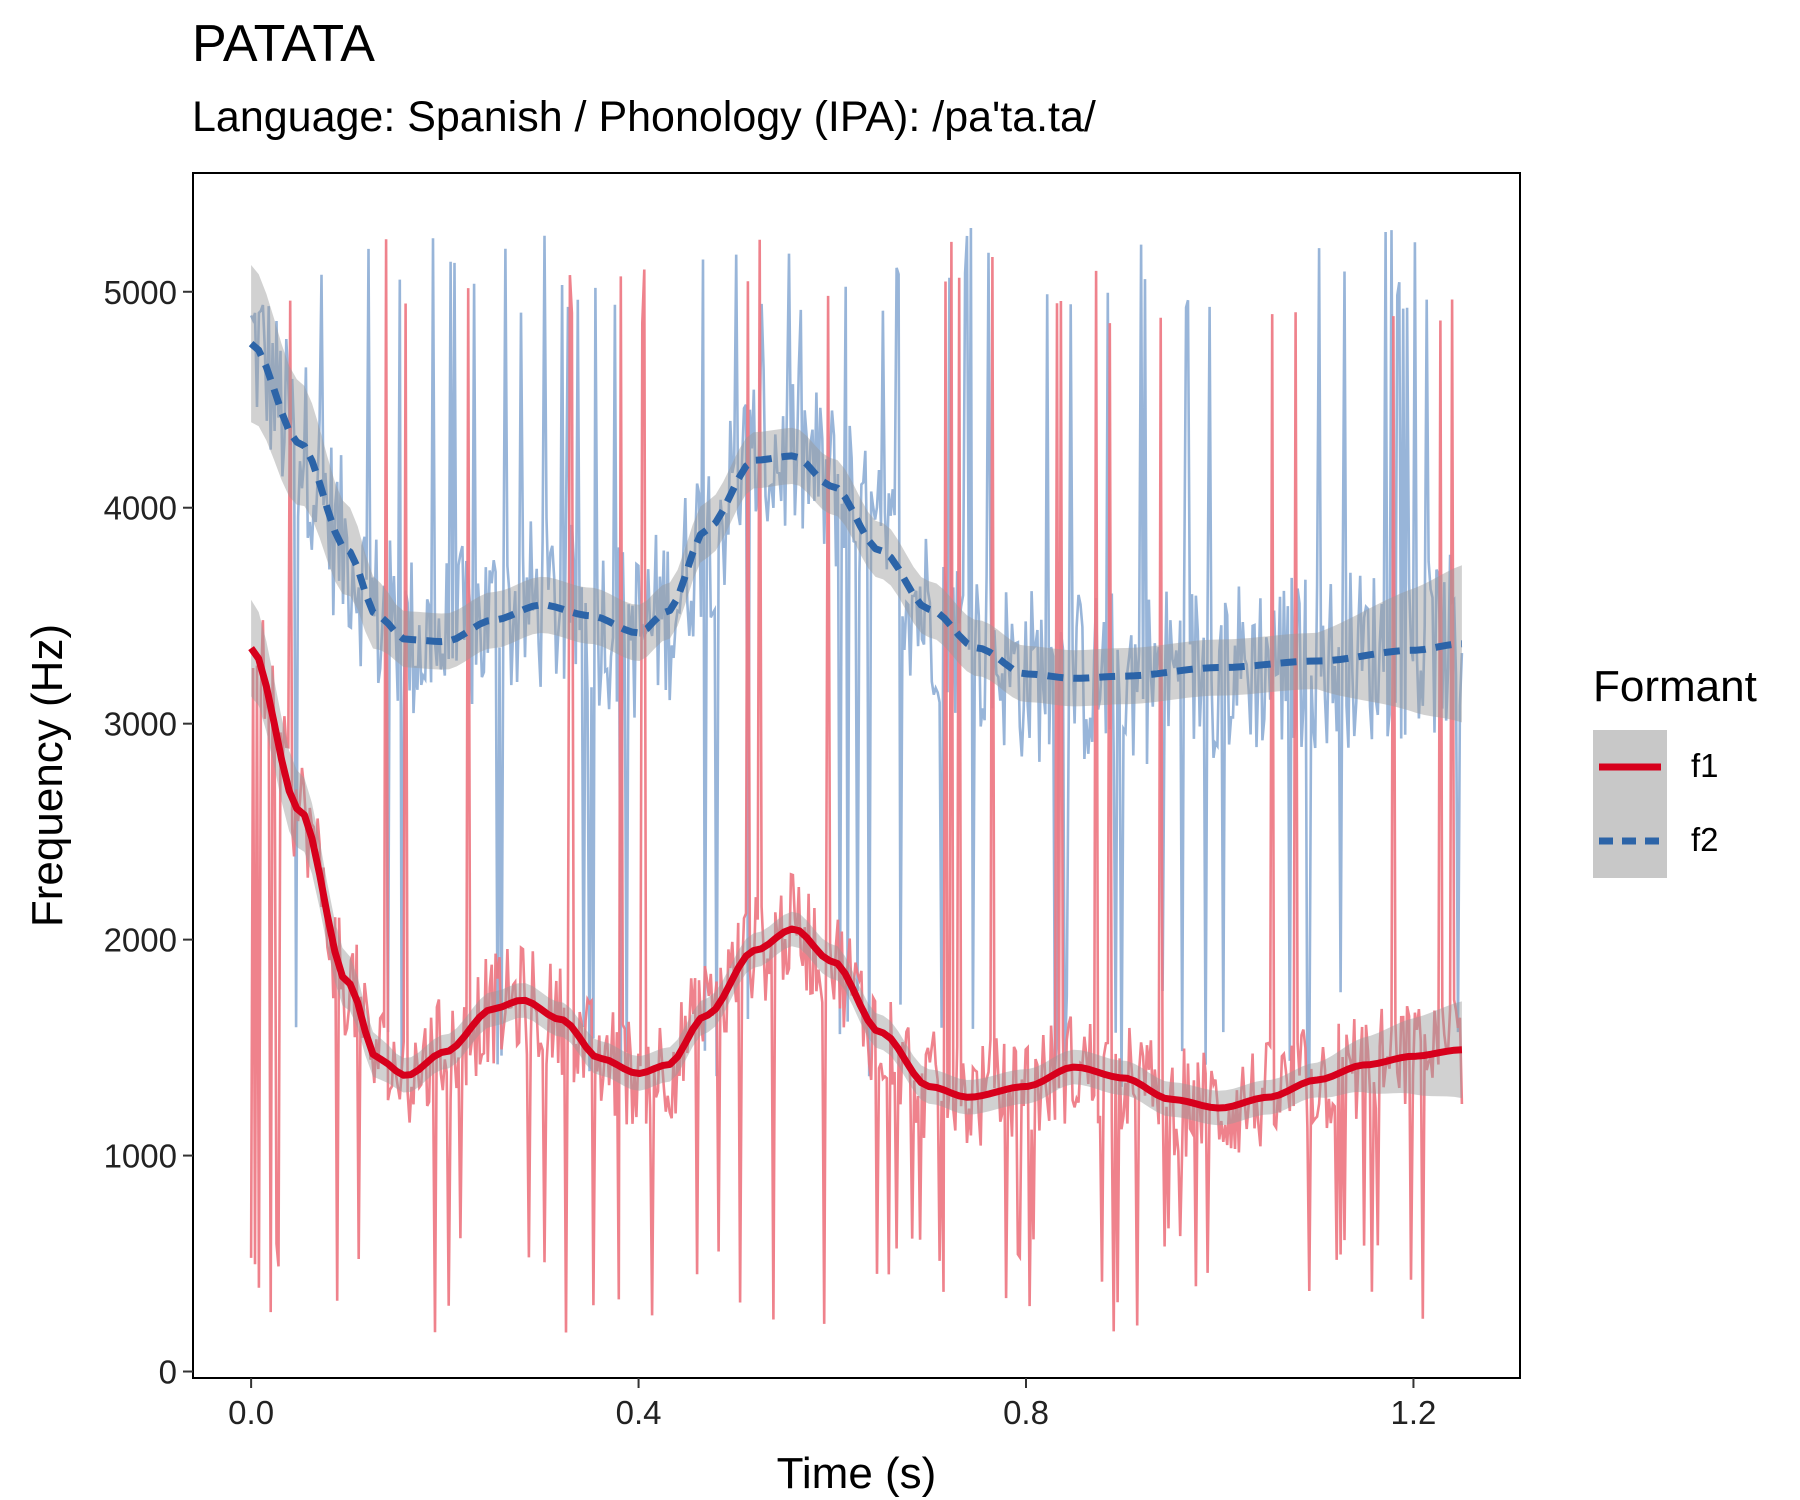  Describe the element at coordinates (1630, 767) in the screenshot. I see `legend-key-f1` at that location.